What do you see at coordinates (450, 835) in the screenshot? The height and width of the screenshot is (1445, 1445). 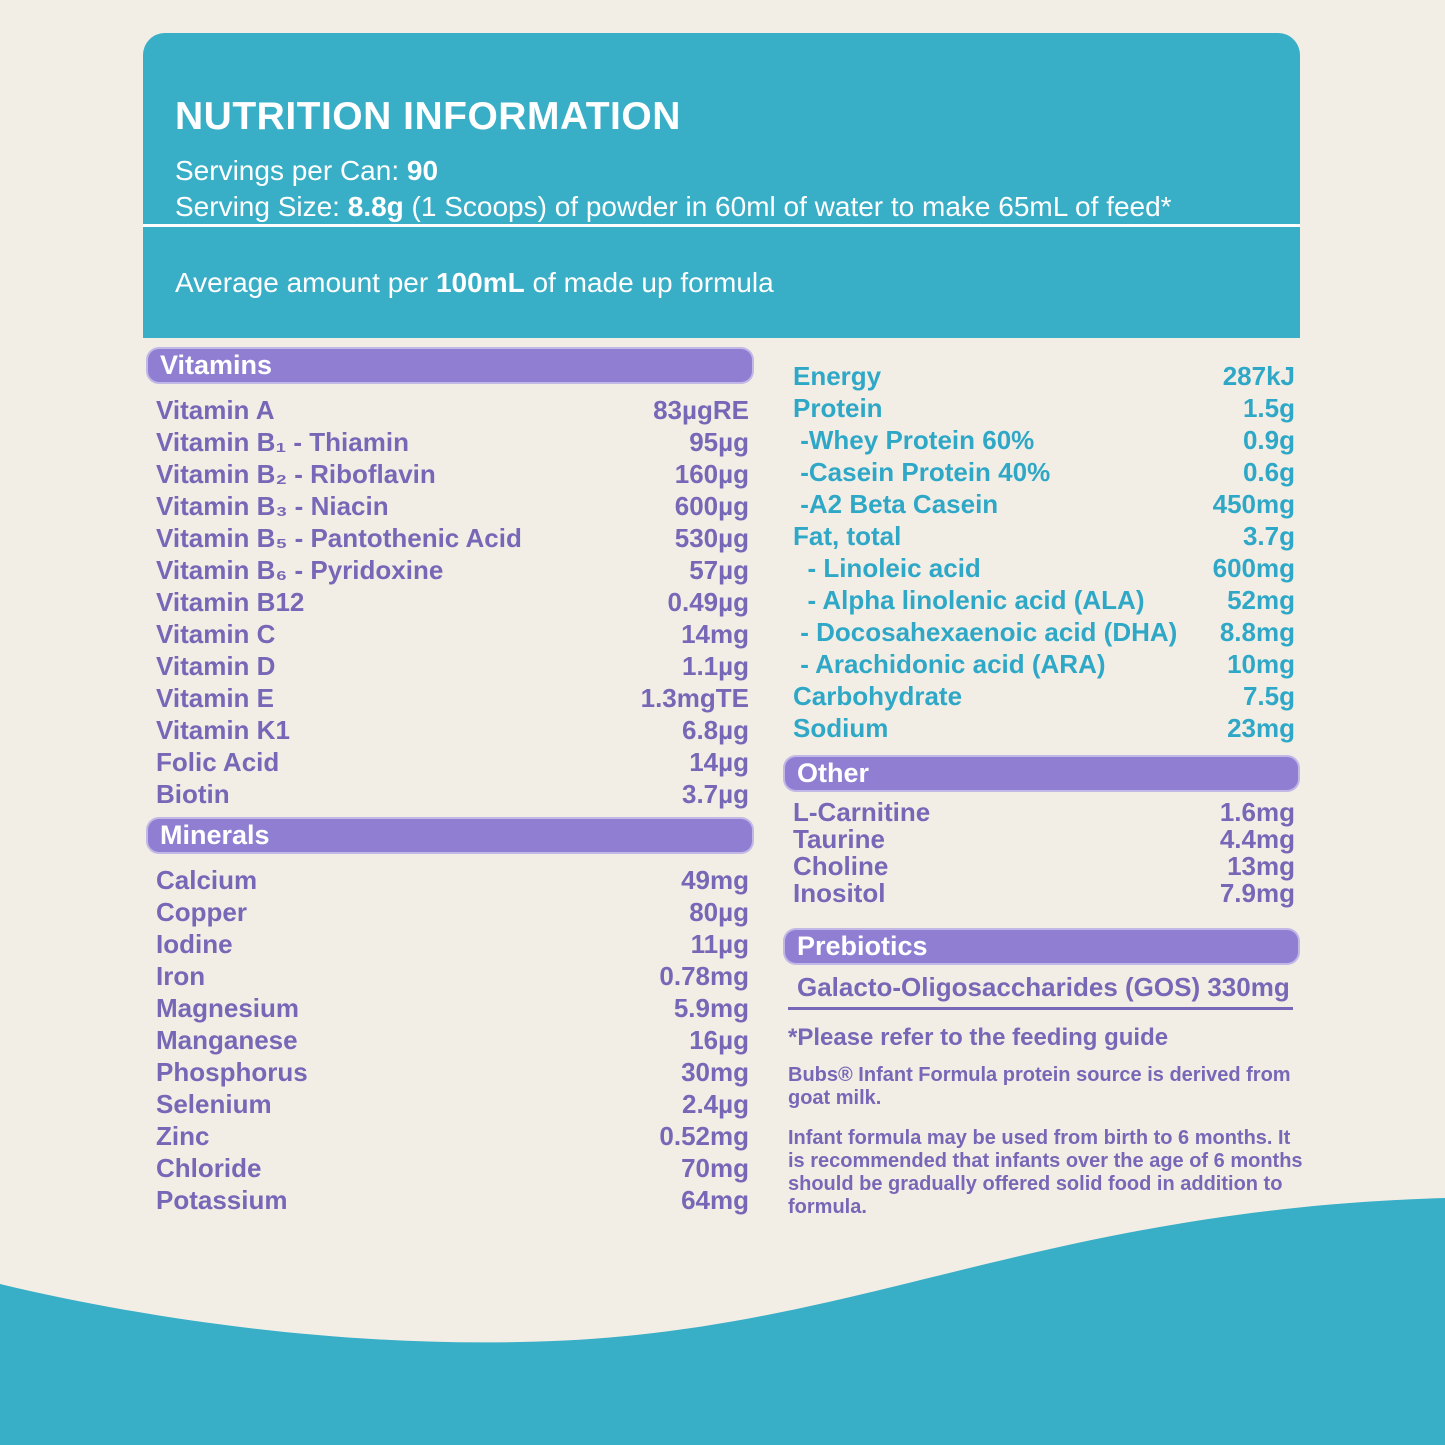 I see `minerals-section-header: Minerals` at bounding box center [450, 835].